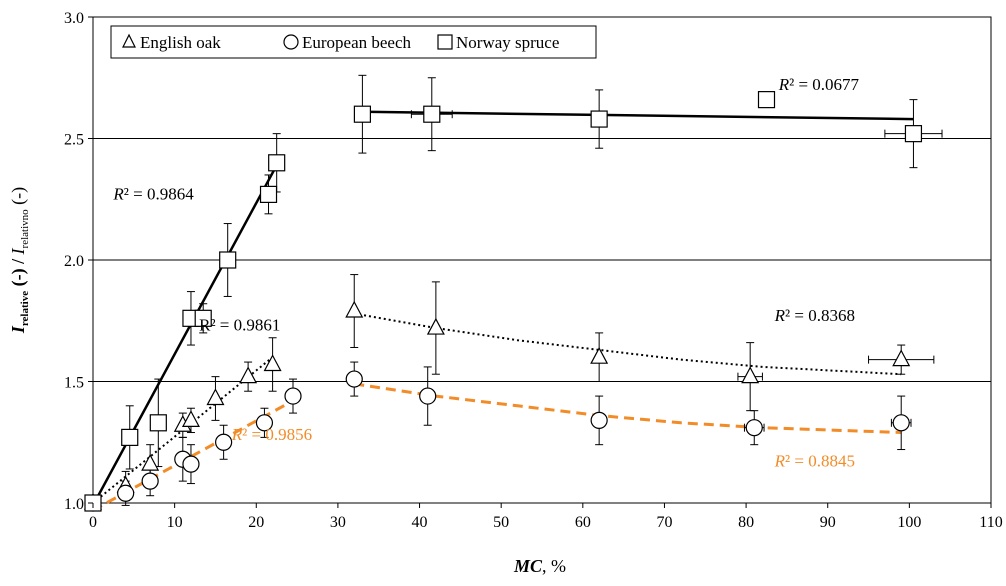 This screenshot has height=586, width=1006. I want to click on legend-box, so click(353, 42).